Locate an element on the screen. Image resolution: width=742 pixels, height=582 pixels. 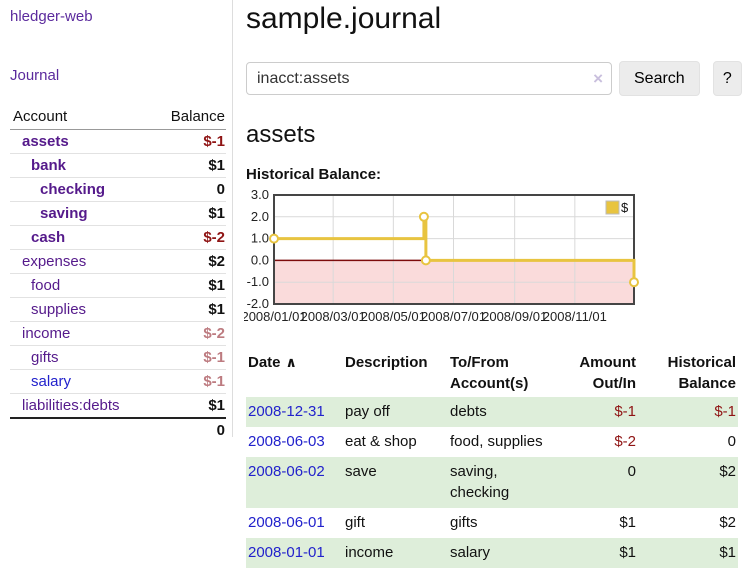
register-row: 2008-06-03 eat & shop food, supplies $-2 0 is located at coordinates (492, 442).